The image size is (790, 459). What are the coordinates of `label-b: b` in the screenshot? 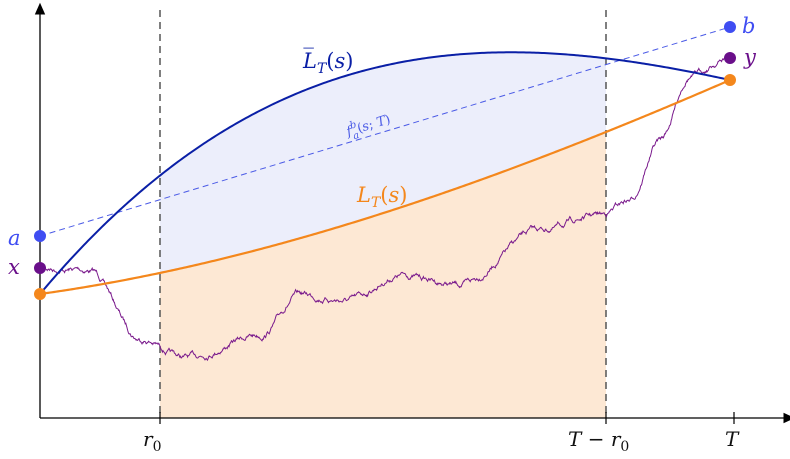 It's located at (748, 26).